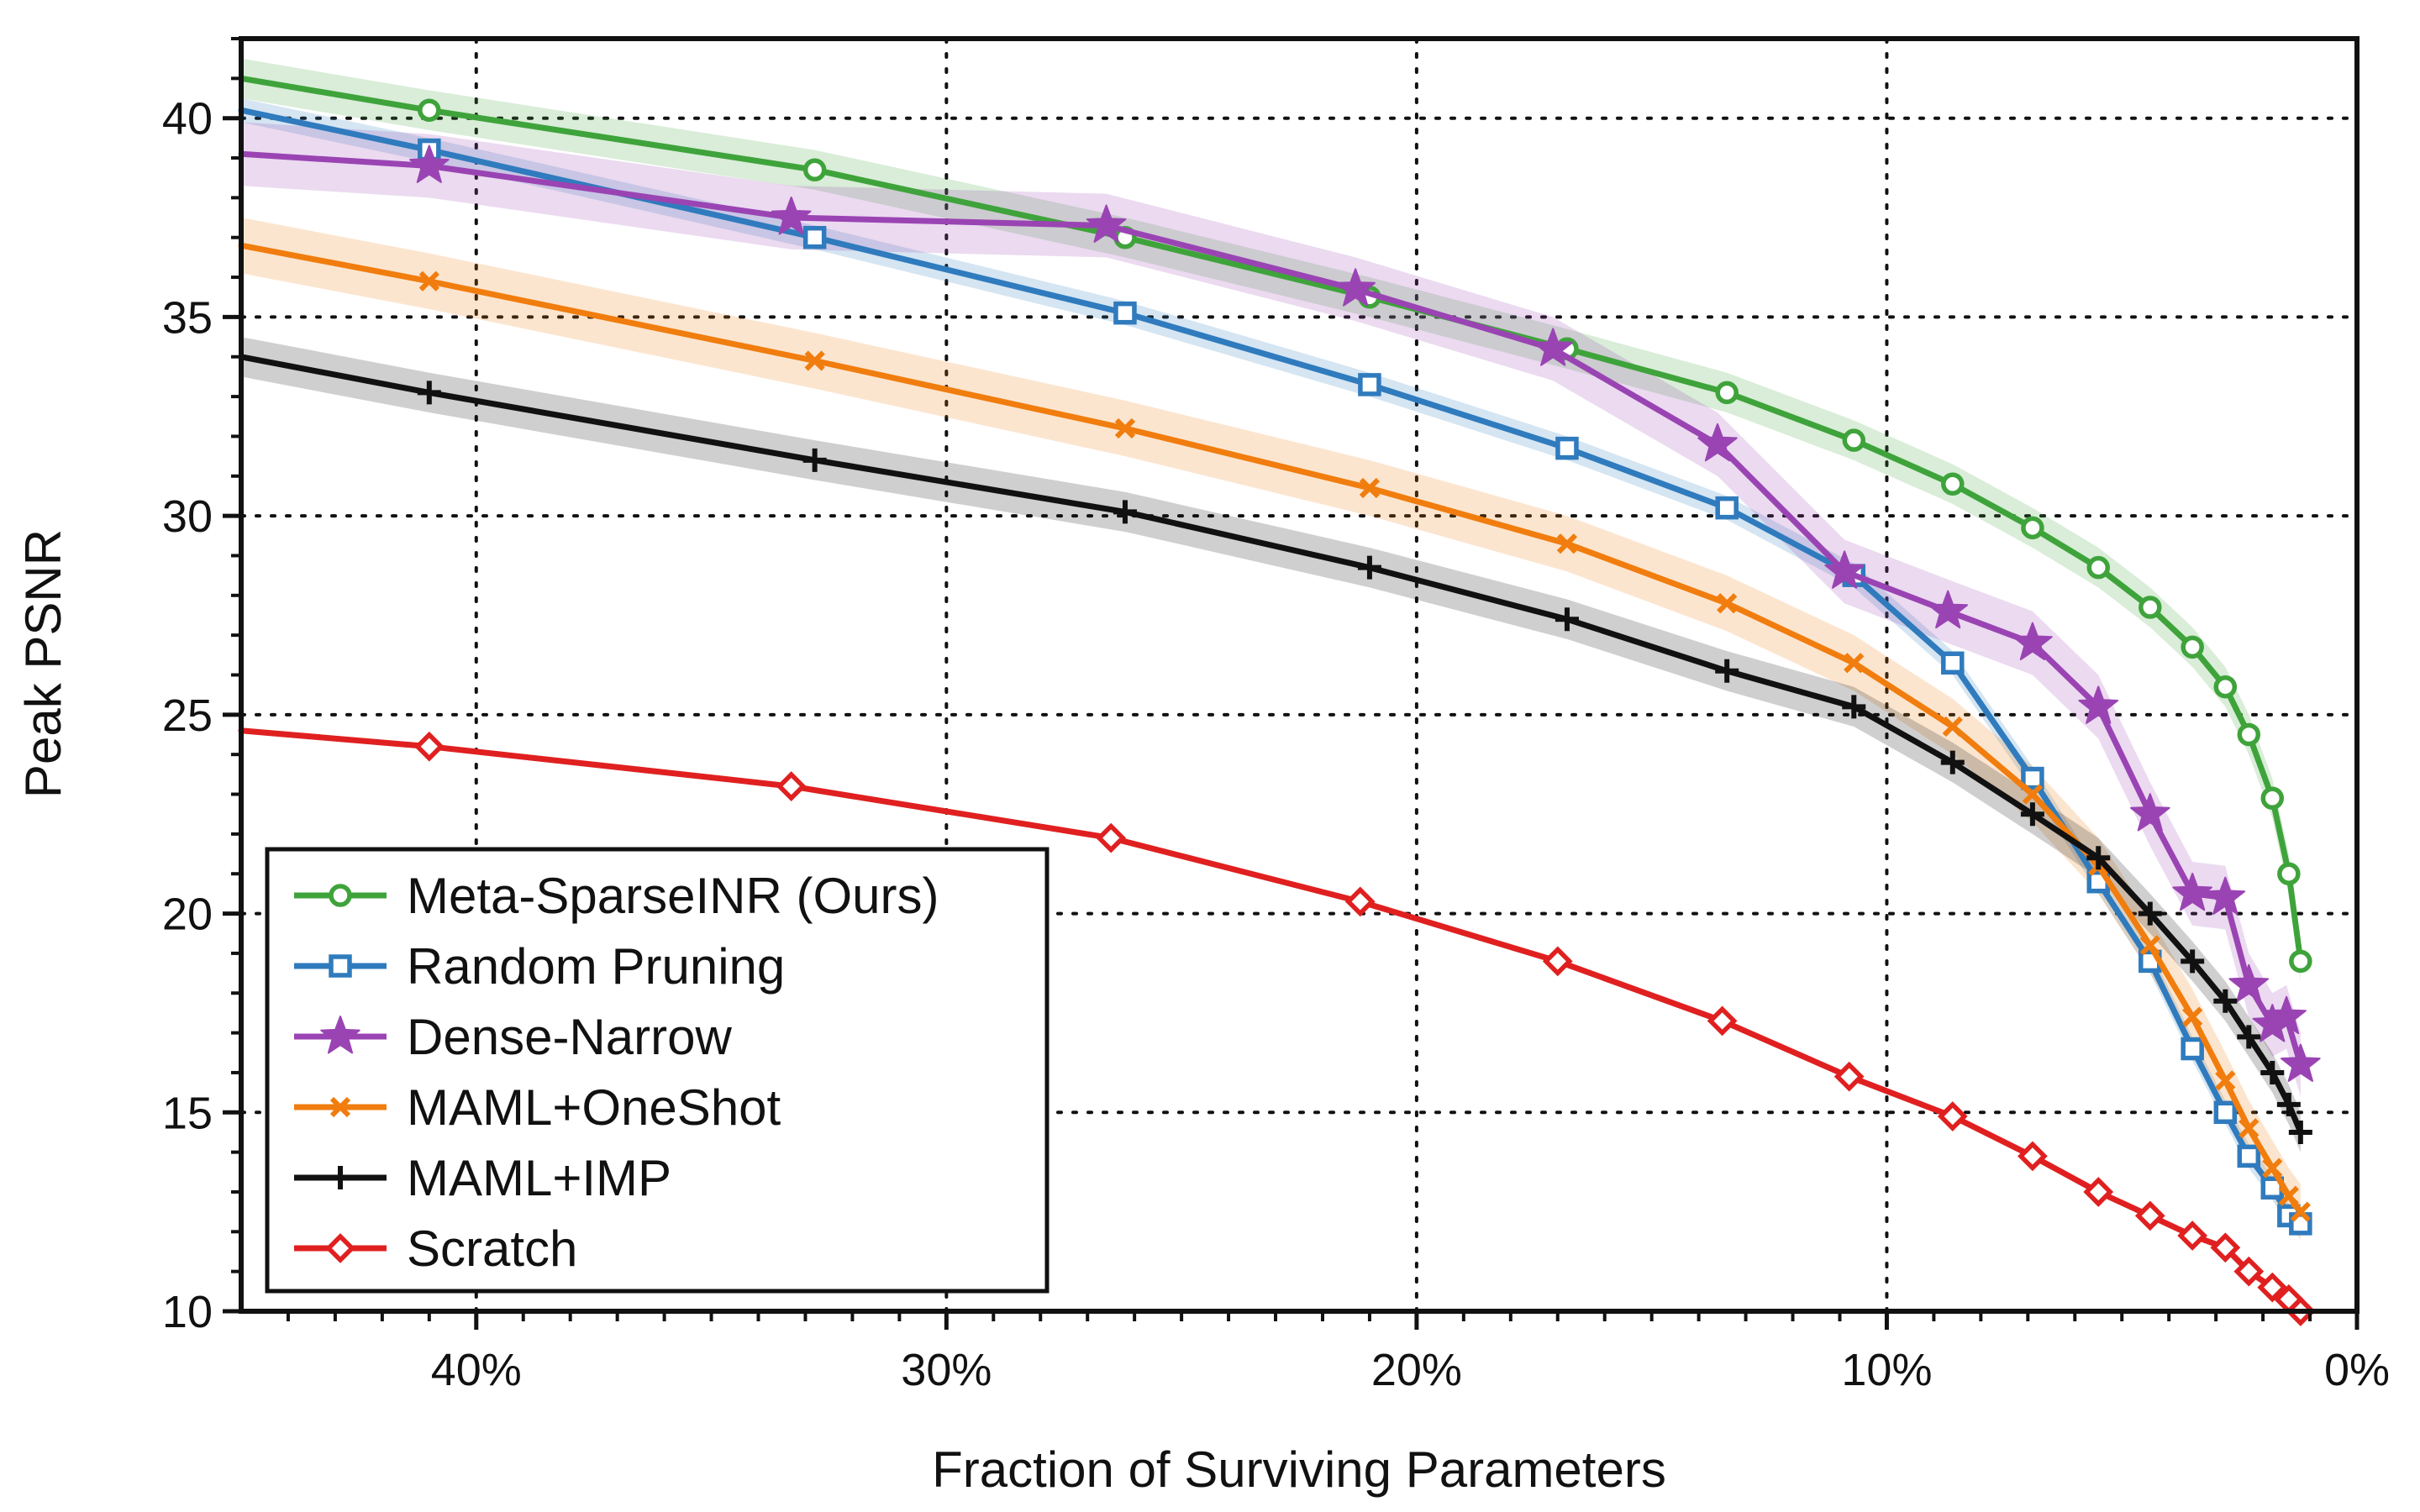  What do you see at coordinates (539, 1178) in the screenshot?
I see `legend-label: MAML+IMP` at bounding box center [539, 1178].